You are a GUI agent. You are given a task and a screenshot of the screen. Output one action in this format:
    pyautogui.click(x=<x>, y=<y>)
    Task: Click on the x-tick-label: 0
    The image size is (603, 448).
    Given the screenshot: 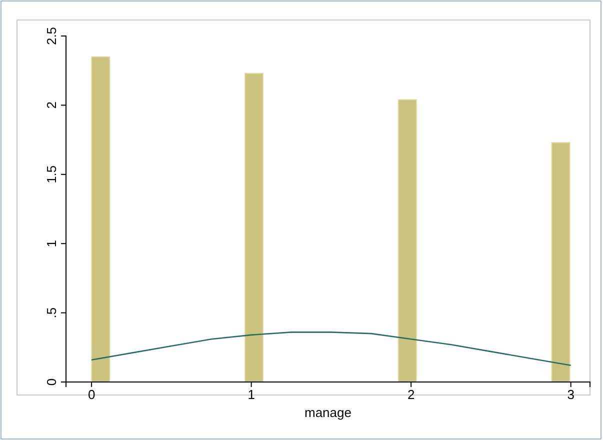 What is the action you would take?
    pyautogui.click(x=92, y=394)
    